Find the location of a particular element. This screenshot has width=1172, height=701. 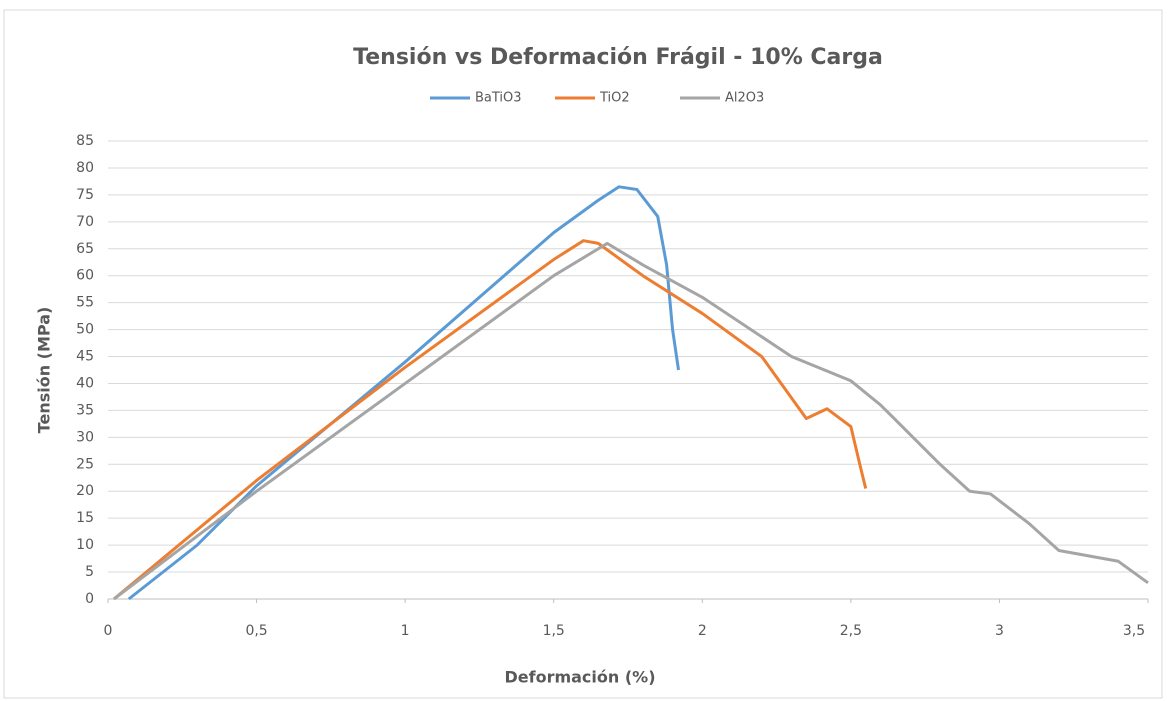

y-tick-label: 80 is located at coordinates (85, 168).